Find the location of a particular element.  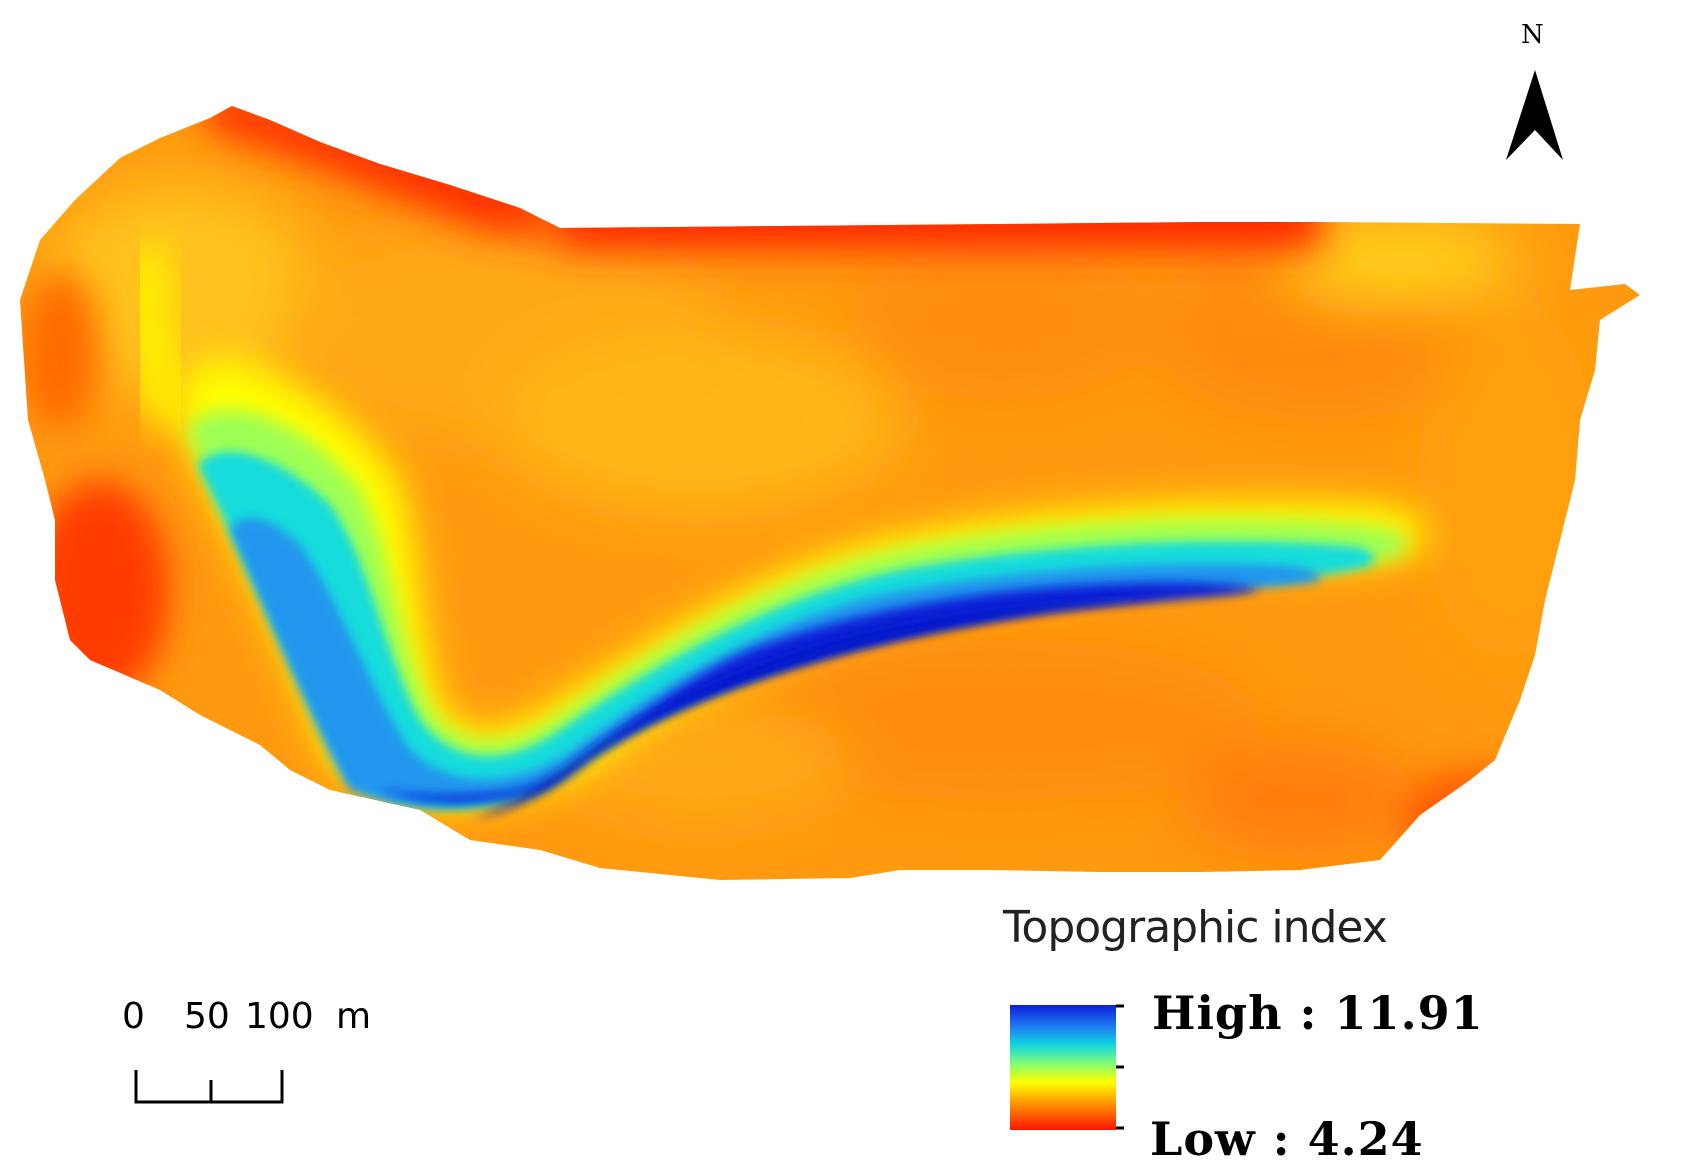

scale-label-50: 50 is located at coordinates (207, 1016).